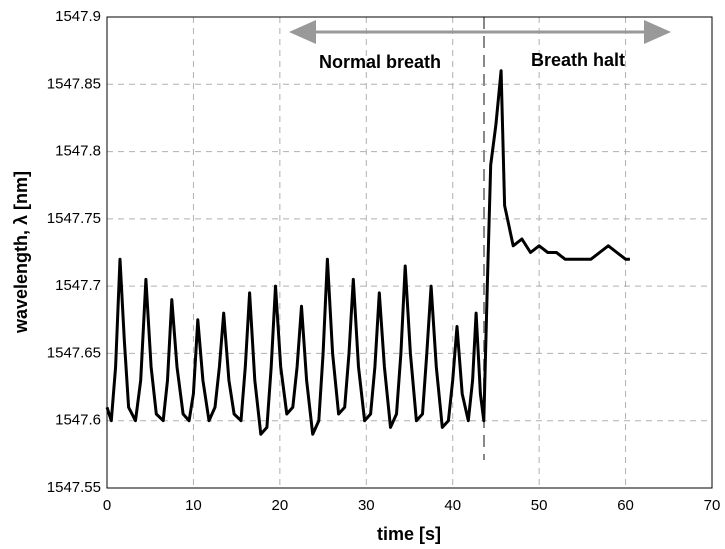  I want to click on y-axis-label: wavelength, λ [nm], so click(21, 252).